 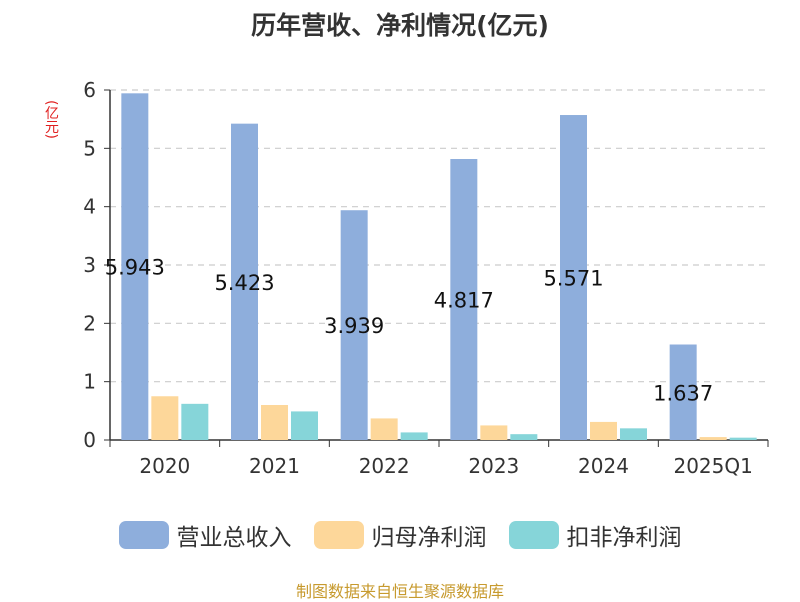 What do you see at coordinates (89, 265) in the screenshot?
I see `y-tick-label: 3` at bounding box center [89, 265].